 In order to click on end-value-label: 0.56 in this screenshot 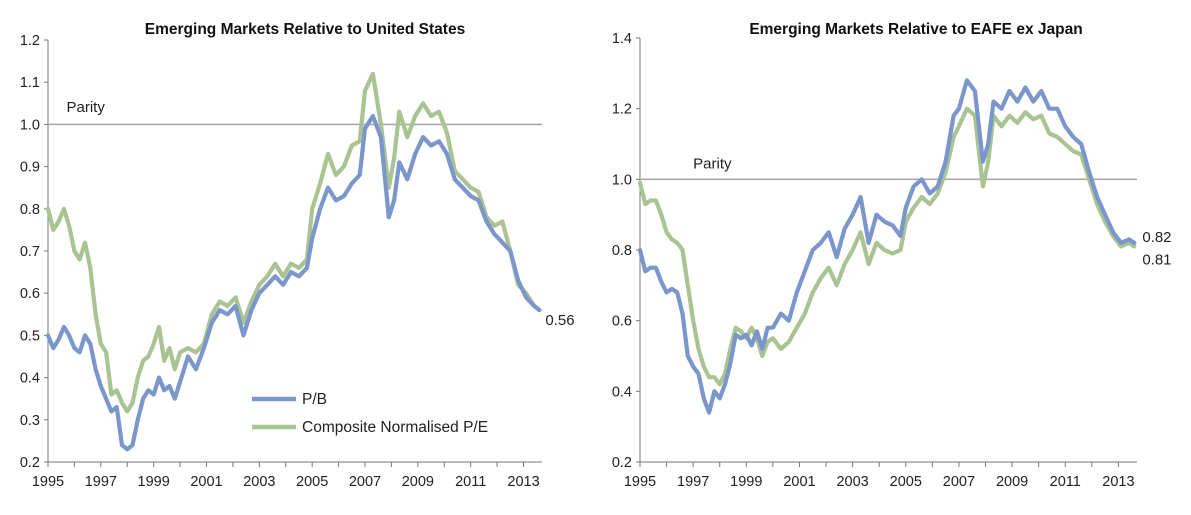, I will do `click(559, 320)`.